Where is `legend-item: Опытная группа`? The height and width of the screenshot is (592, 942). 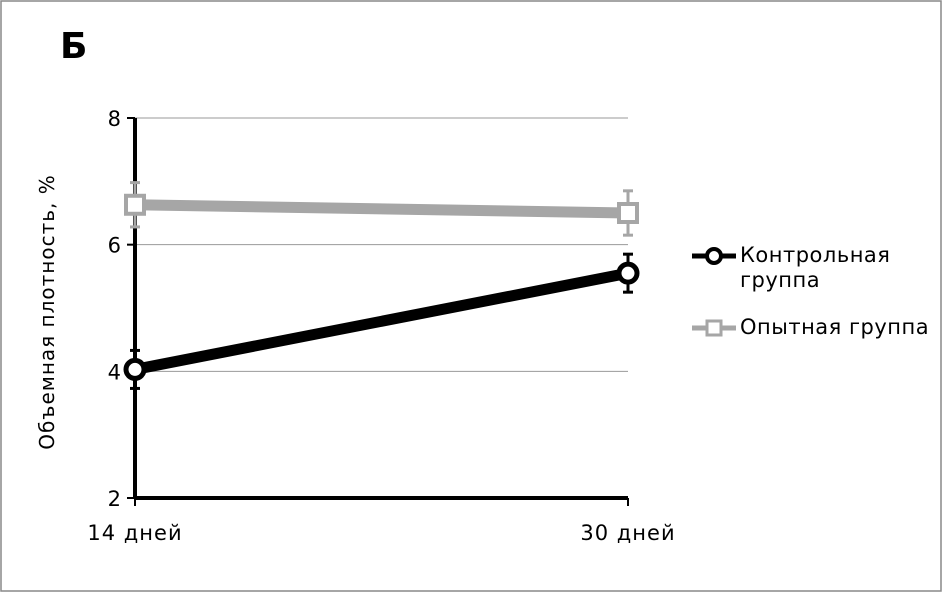 legend-item: Опытная группа is located at coordinates (810, 328).